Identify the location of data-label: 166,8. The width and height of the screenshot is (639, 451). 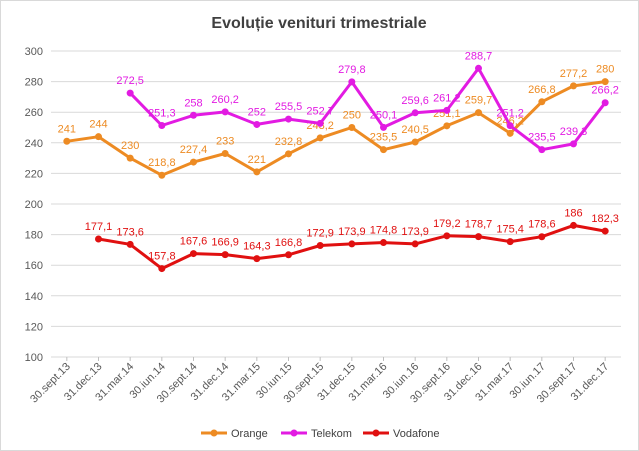
(289, 243).